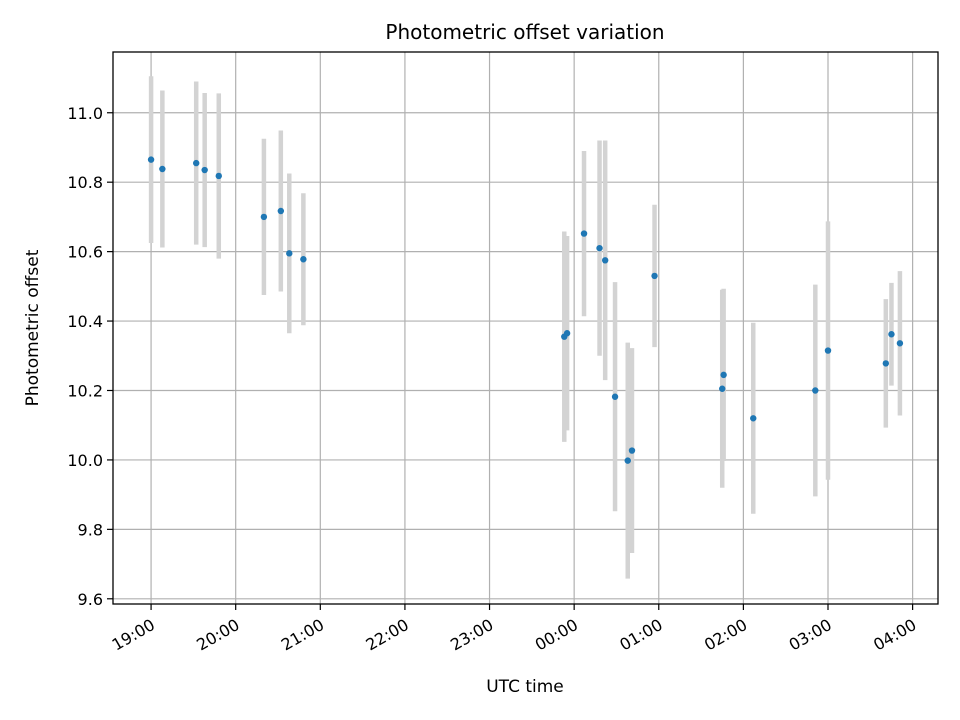 Image resolution: width=960 pixels, height=720 pixels. I want to click on y-tick-label: 10.6, so click(85, 252).